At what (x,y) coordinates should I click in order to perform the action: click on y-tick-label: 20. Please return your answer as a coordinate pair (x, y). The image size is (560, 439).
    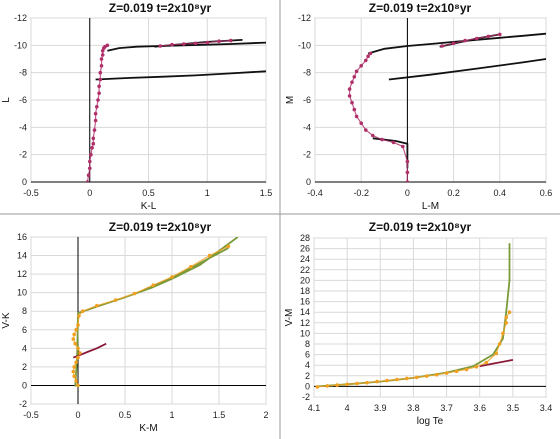
    Looking at the image, I should click on (305, 280).